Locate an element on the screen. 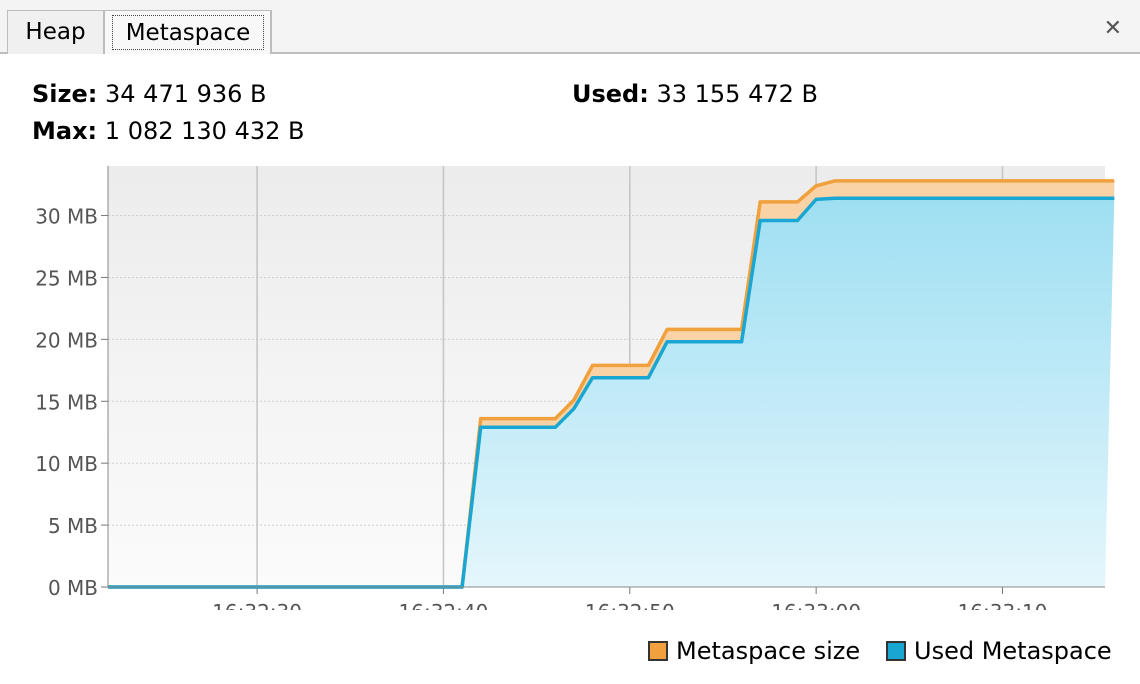  legend-label-used-metaspace: Used Metaspace is located at coordinates (1013, 651).